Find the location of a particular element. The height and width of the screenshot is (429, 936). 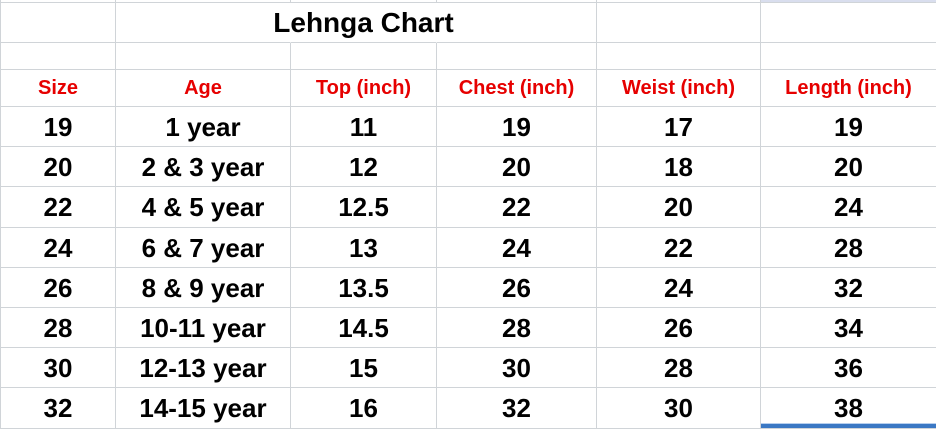

cell: 12-13 year is located at coordinates (203, 368).